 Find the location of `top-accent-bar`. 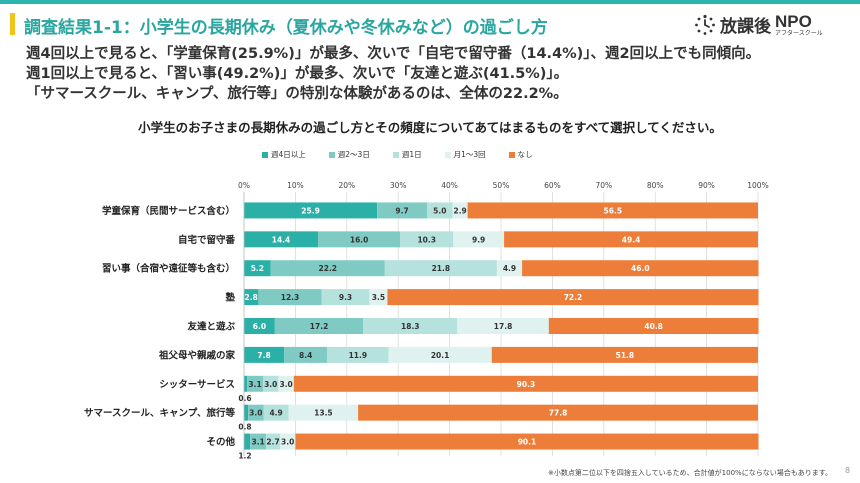

top-accent-bar is located at coordinates (430, 2).